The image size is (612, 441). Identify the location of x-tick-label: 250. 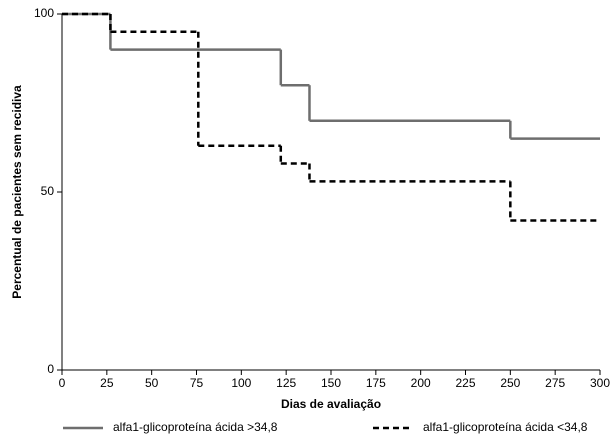
(510, 383).